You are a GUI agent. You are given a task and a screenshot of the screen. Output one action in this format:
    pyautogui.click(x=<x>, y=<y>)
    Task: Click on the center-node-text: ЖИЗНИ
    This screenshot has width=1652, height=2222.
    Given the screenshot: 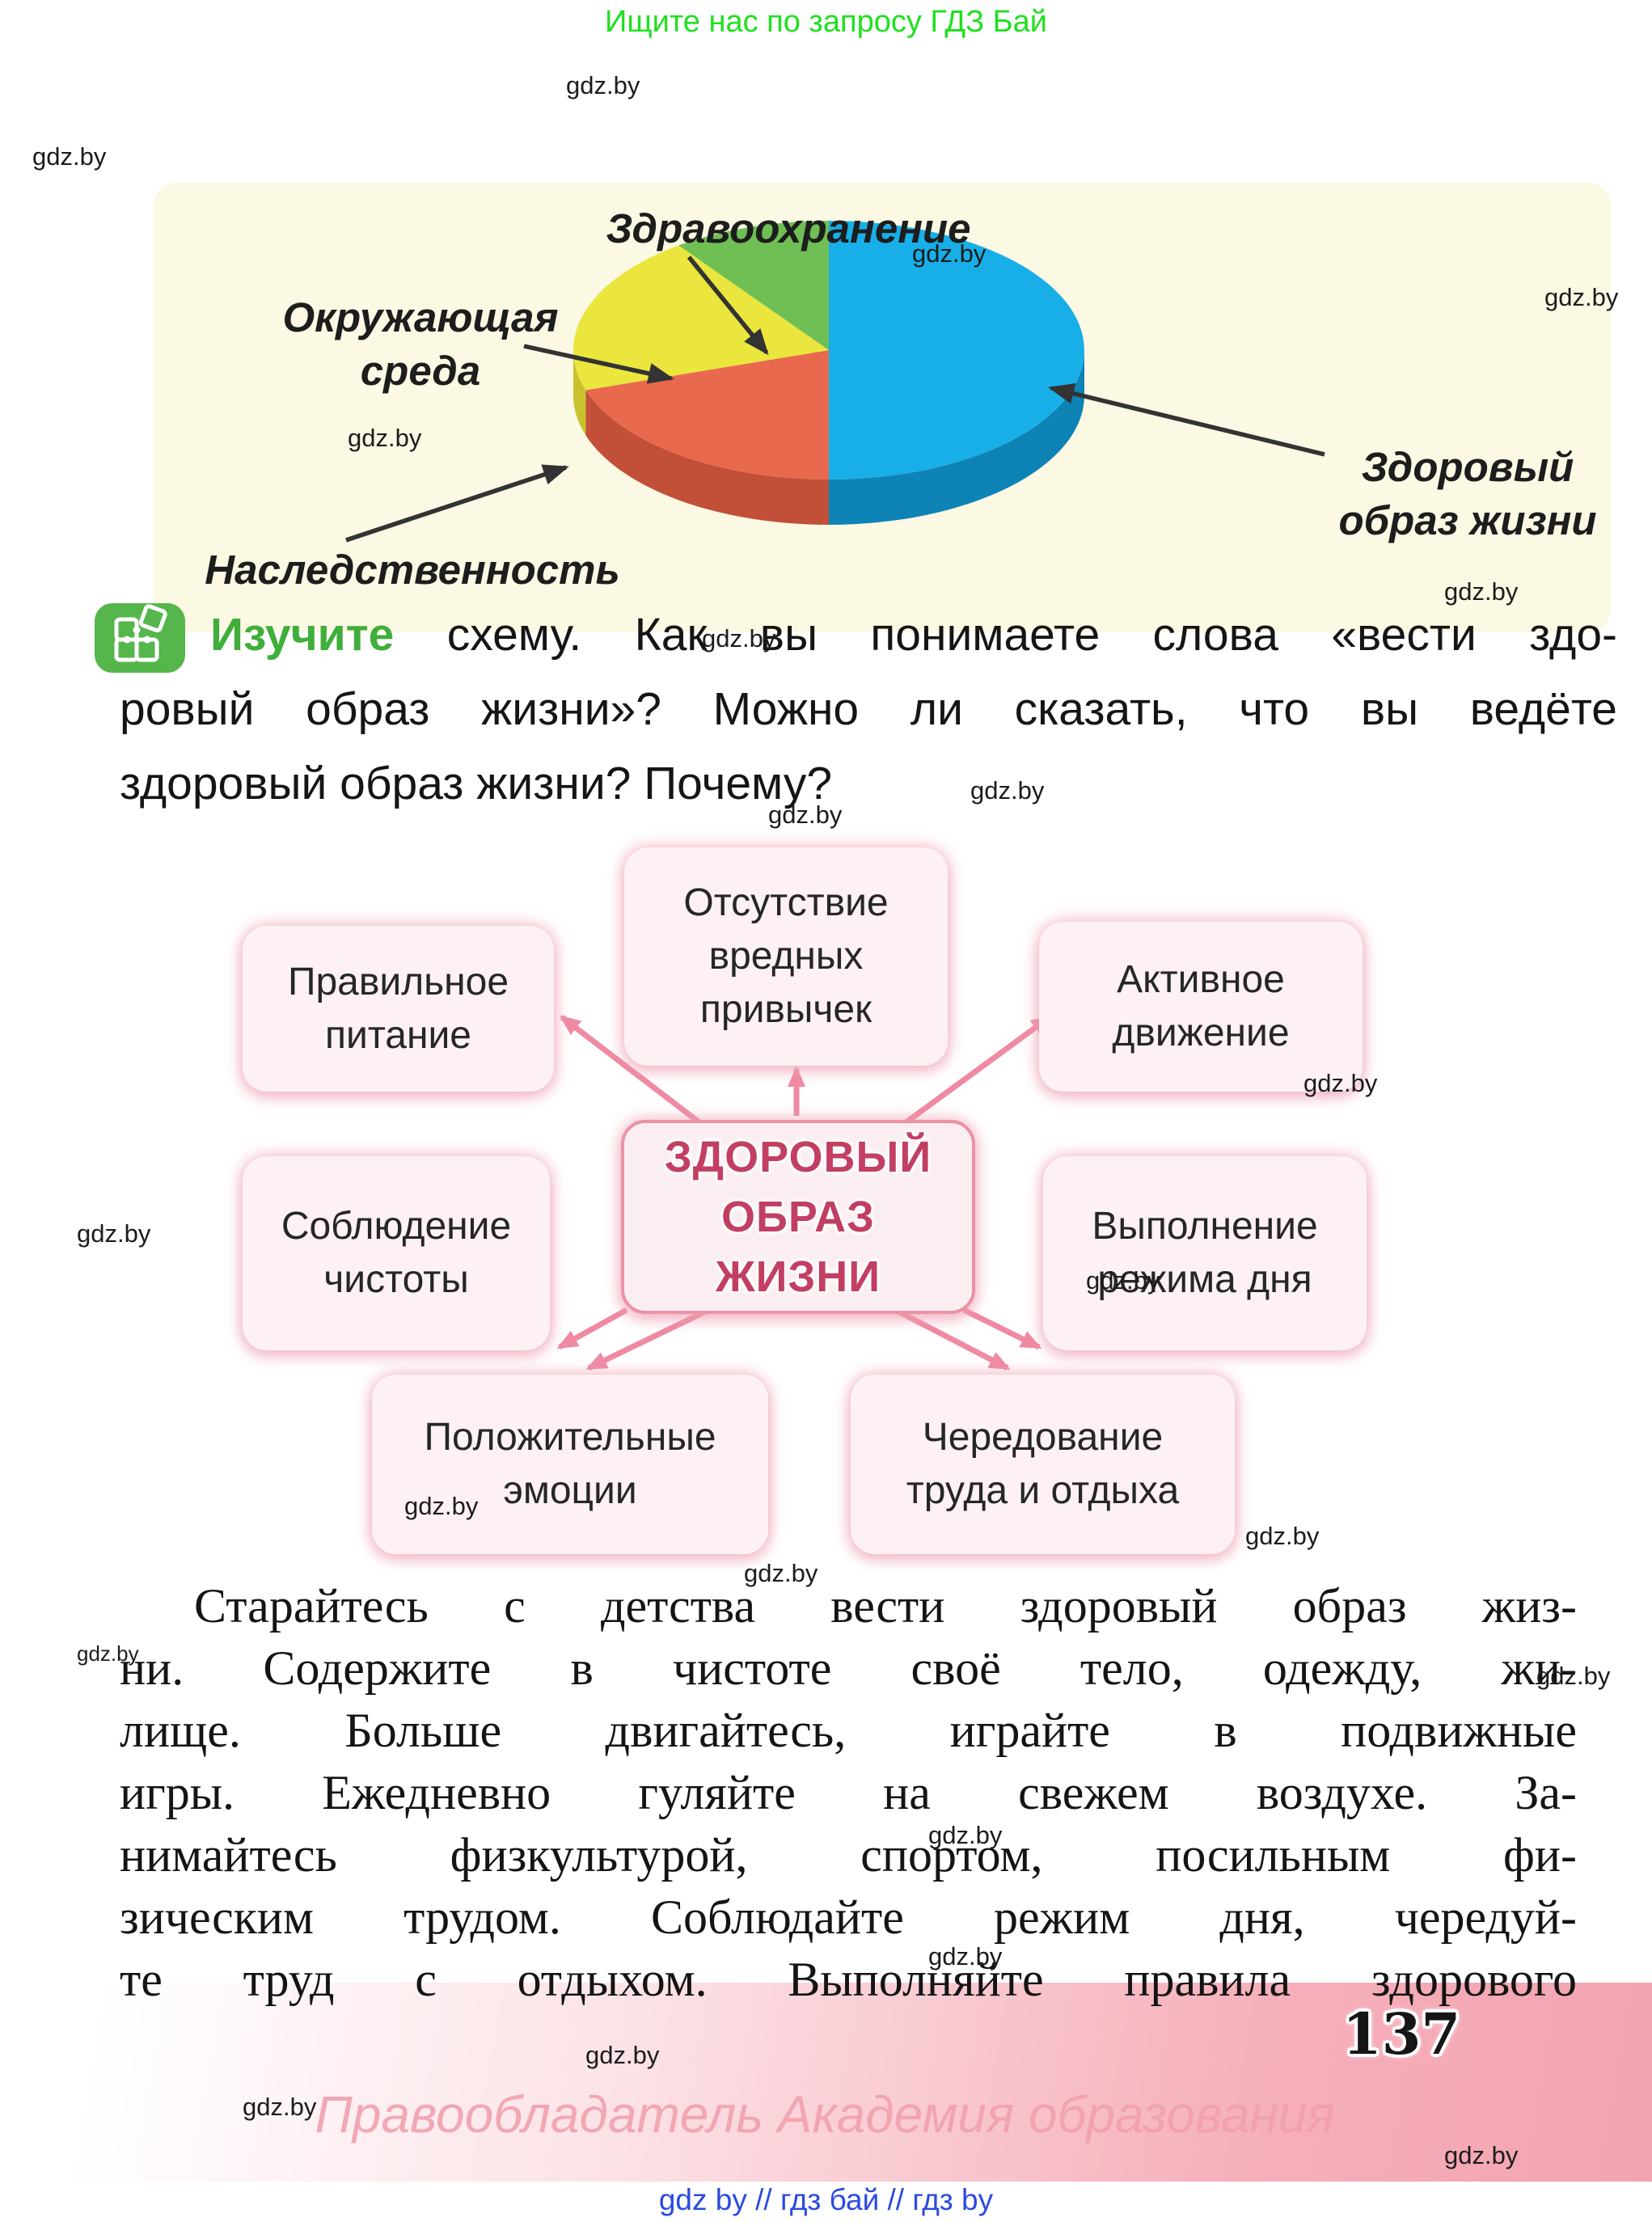 What is the action you would take?
    pyautogui.click(x=798, y=1277)
    